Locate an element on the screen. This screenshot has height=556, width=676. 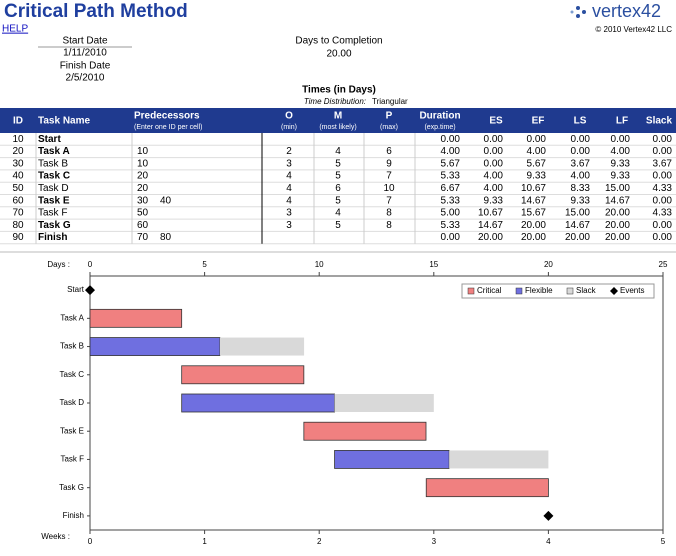
finish-date: 2/5/2010 is located at coordinates (85, 78).